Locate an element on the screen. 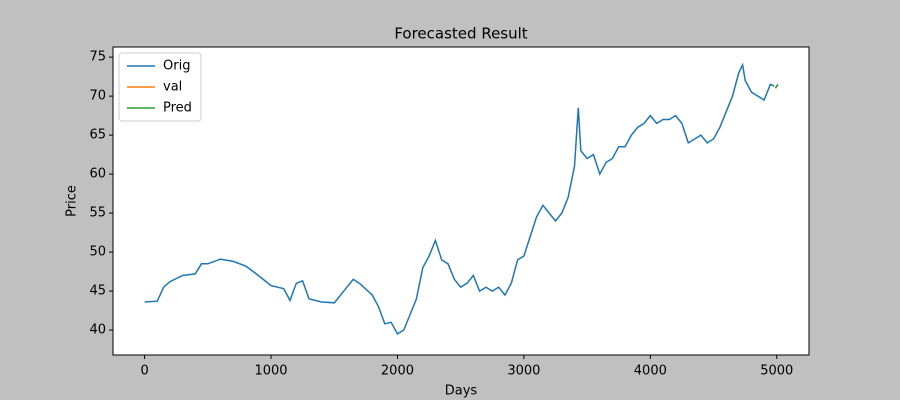  y-tick-label: 75 is located at coordinates (97, 57).